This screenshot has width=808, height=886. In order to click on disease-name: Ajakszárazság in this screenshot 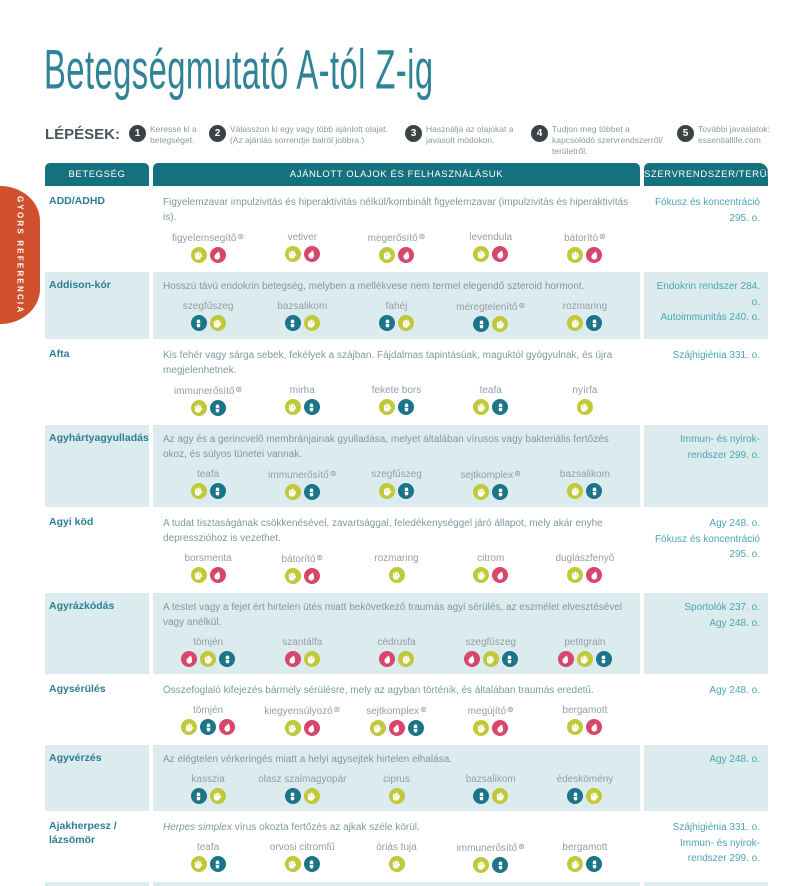, I will do `click(97, 884)`.